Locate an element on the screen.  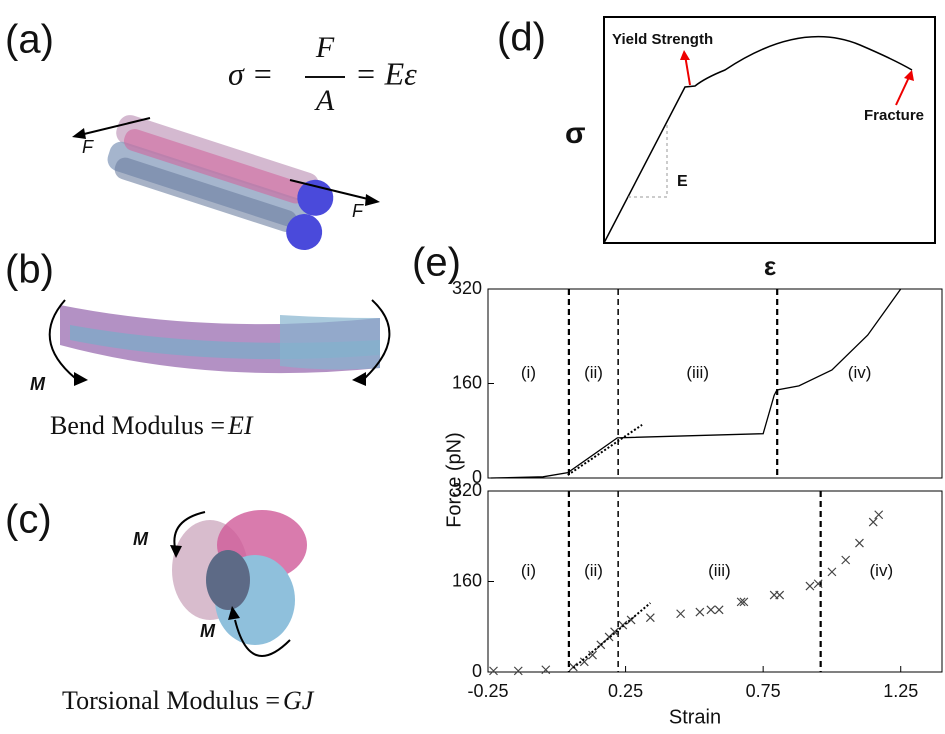
panel-label: (d) is located at coordinates (521, 38).